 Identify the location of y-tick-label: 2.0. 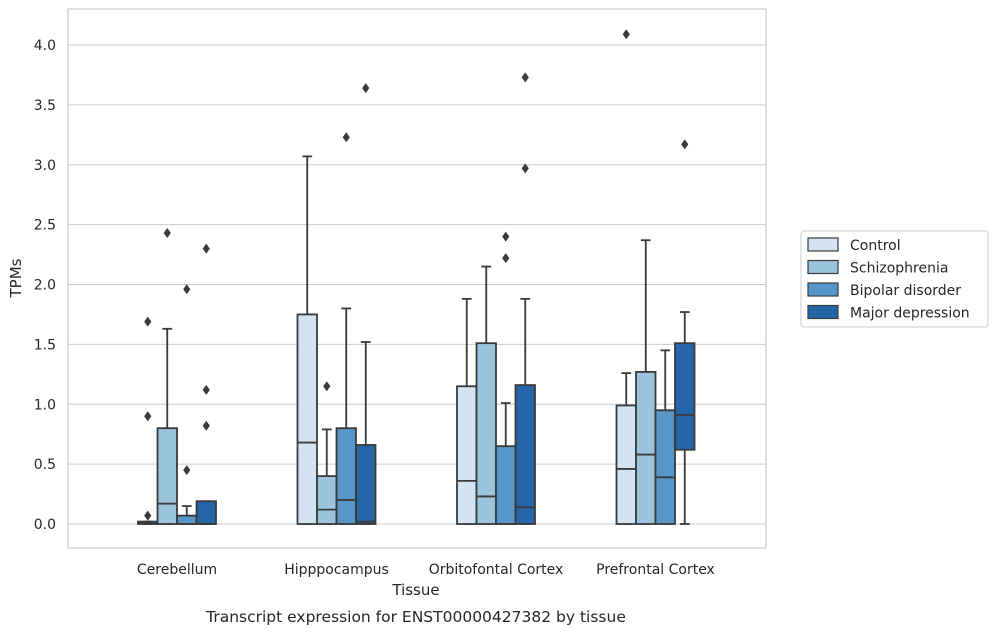
(45, 286).